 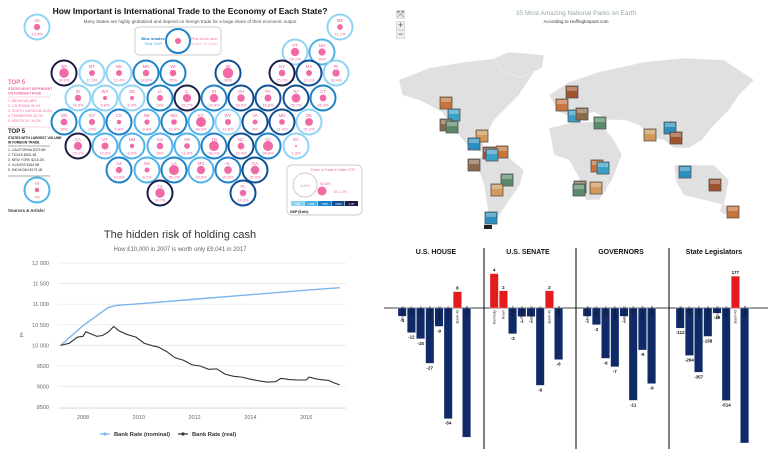 I want to click on state-tile-mo: MO 10.9%, so click(x=174, y=122).